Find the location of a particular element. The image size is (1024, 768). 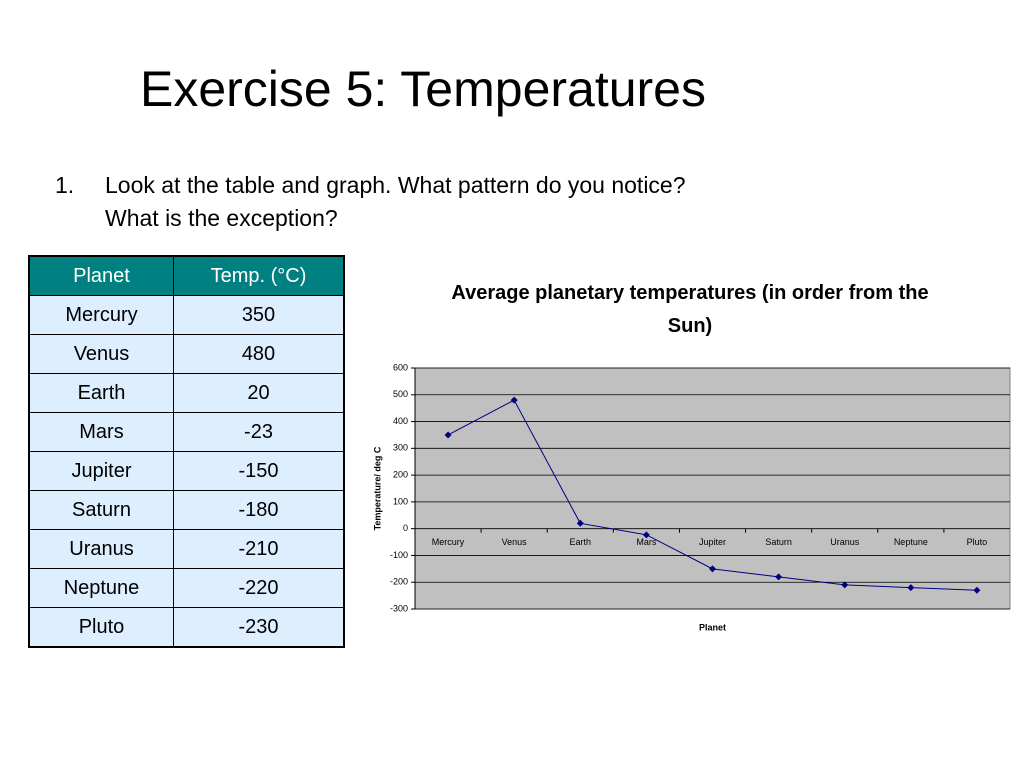

table-row: Mars -23 is located at coordinates (186, 432).